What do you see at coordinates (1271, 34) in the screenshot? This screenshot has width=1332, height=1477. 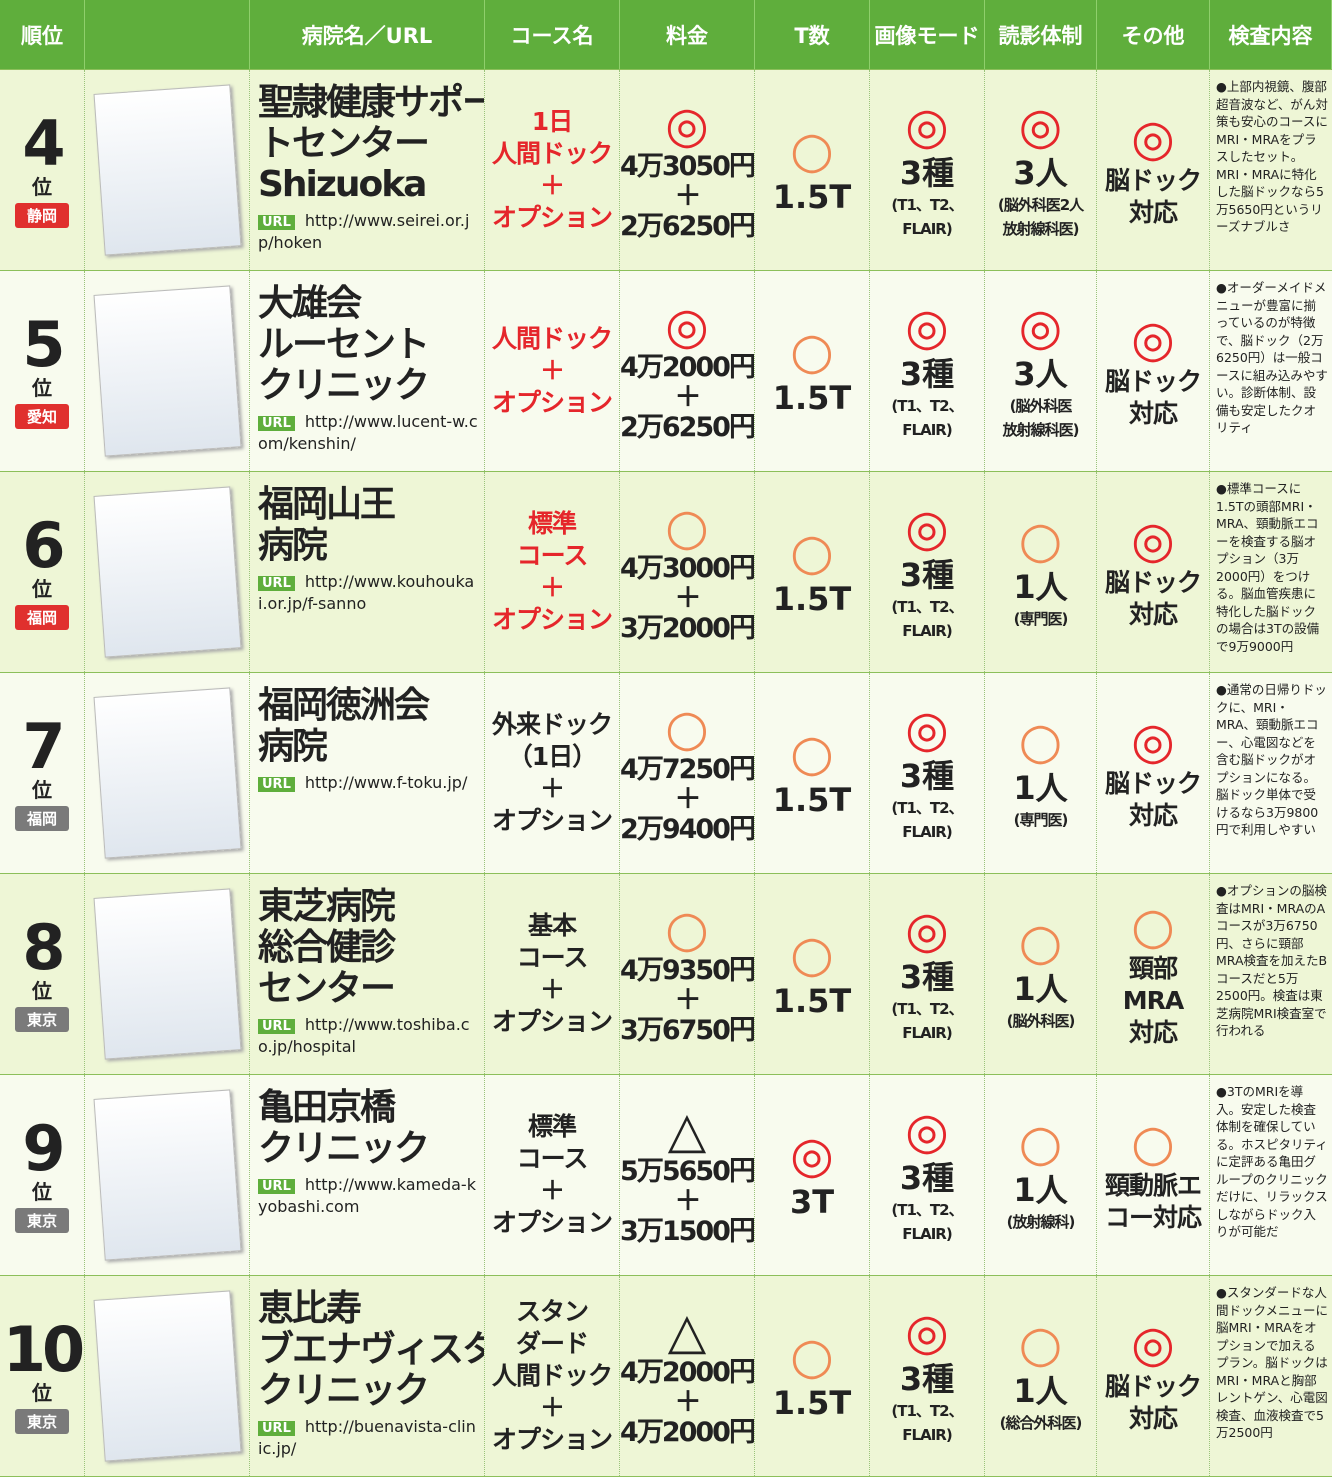 I see `header-cell: 検査内容` at bounding box center [1271, 34].